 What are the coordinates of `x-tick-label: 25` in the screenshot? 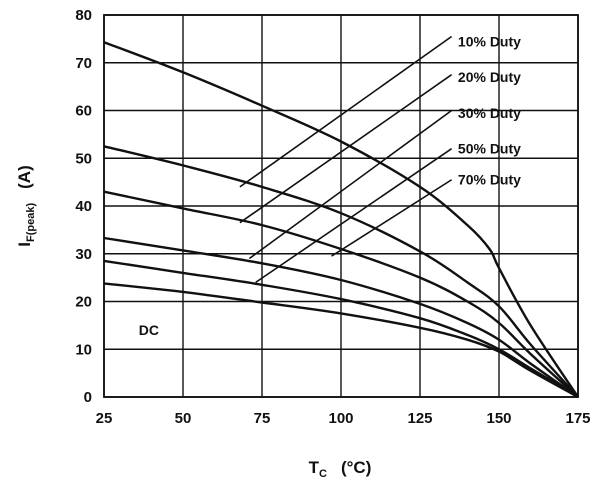 It's located at (104, 418).